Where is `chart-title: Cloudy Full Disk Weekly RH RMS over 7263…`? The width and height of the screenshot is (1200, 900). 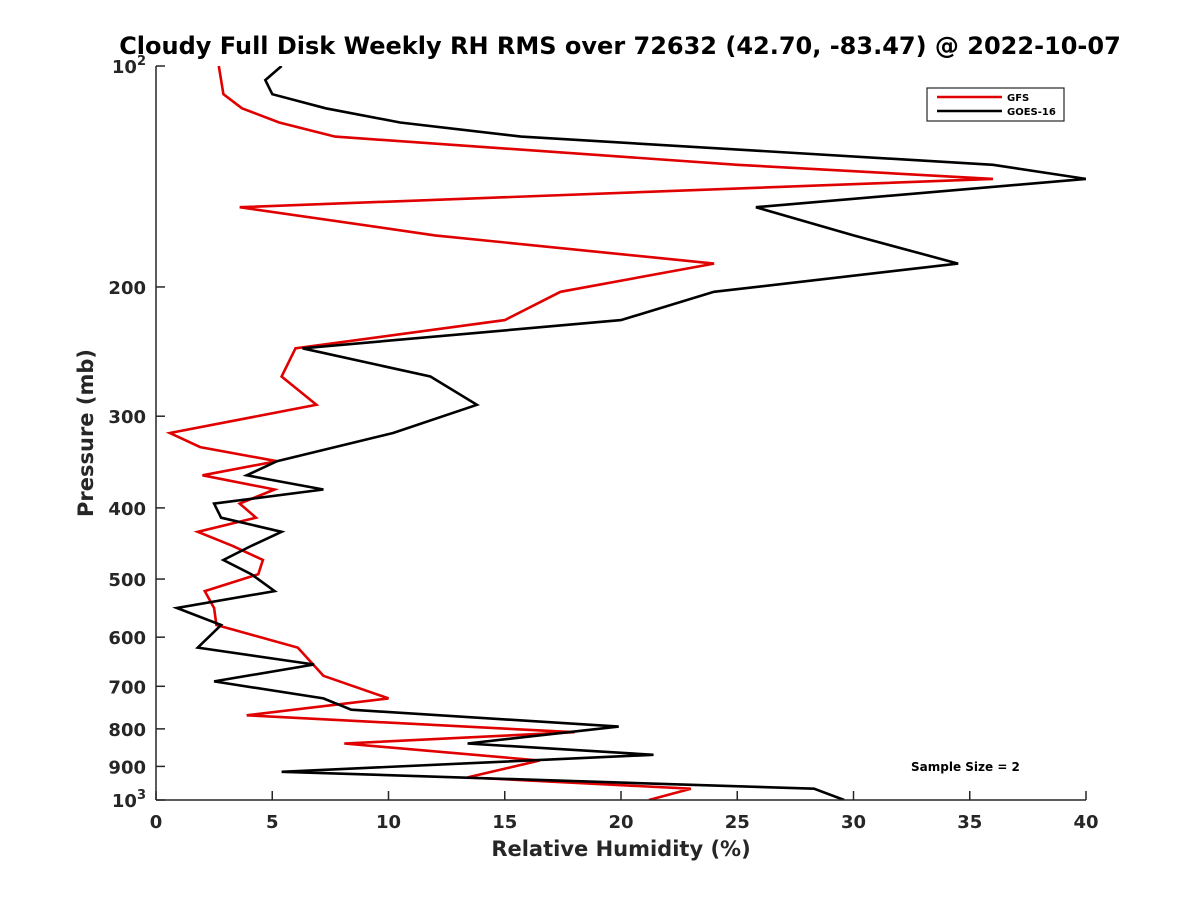 chart-title: Cloudy Full Disk Weekly RH RMS over 7263… is located at coordinates (620, 46).